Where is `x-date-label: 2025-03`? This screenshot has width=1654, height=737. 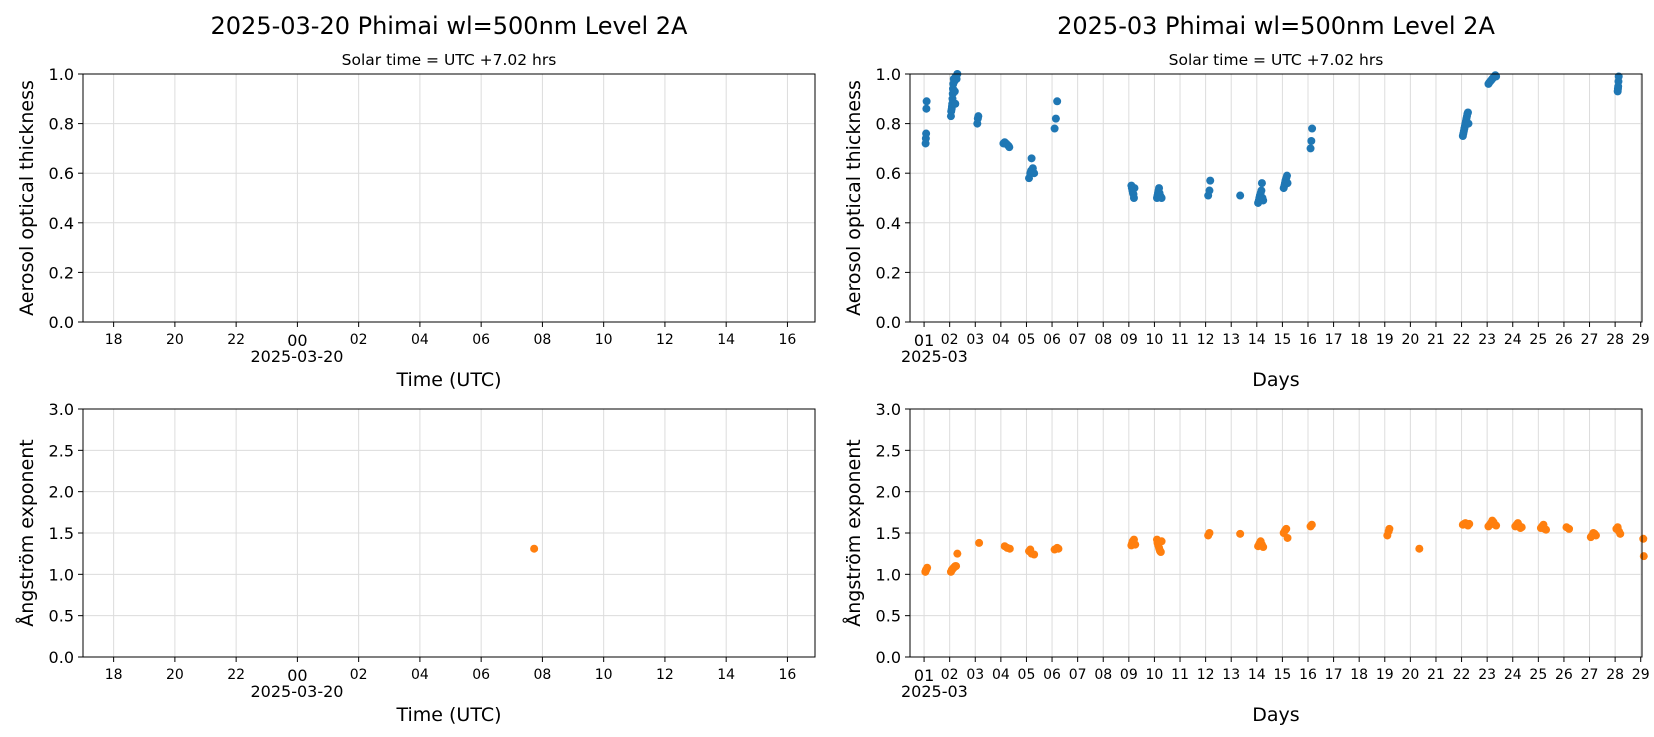 x-date-label: 2025-03 is located at coordinates (934, 356).